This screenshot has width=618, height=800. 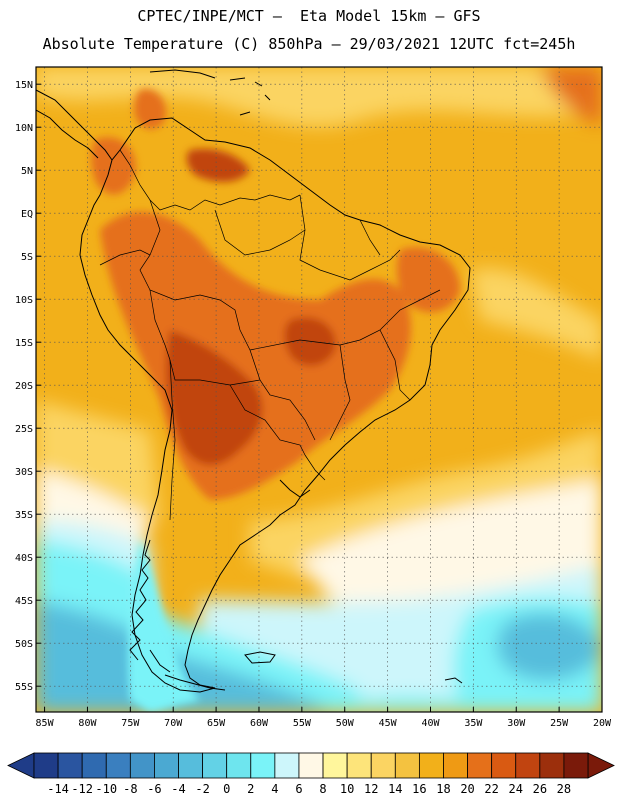 I want to click on field-south-atl-pale, so click(x=451, y=546).